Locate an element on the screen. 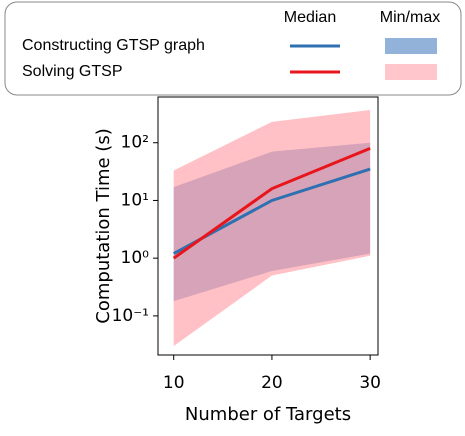  legend-header: Median is located at coordinates (310, 17).